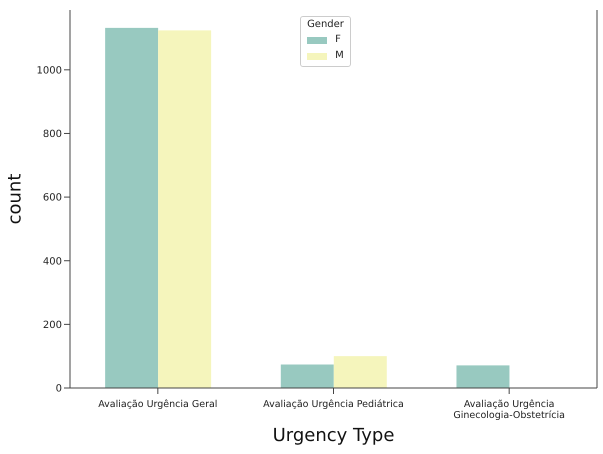 The height and width of the screenshot is (454, 603). I want to click on y-tick-label: 800, so click(52, 134).